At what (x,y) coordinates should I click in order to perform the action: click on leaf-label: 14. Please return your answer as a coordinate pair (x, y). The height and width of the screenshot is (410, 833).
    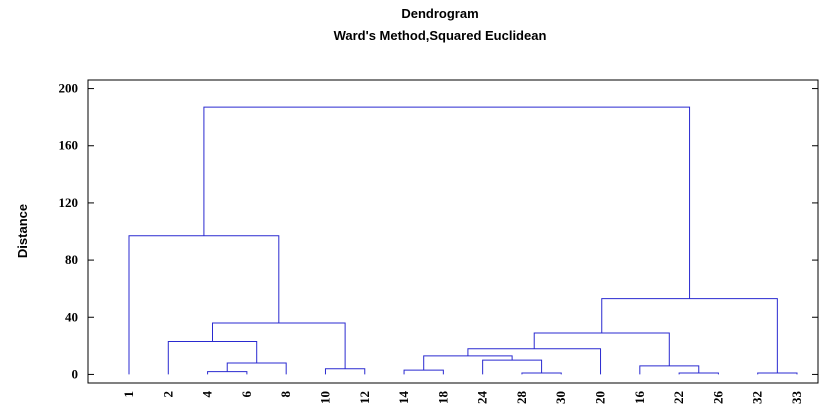
    Looking at the image, I should click on (403, 398).